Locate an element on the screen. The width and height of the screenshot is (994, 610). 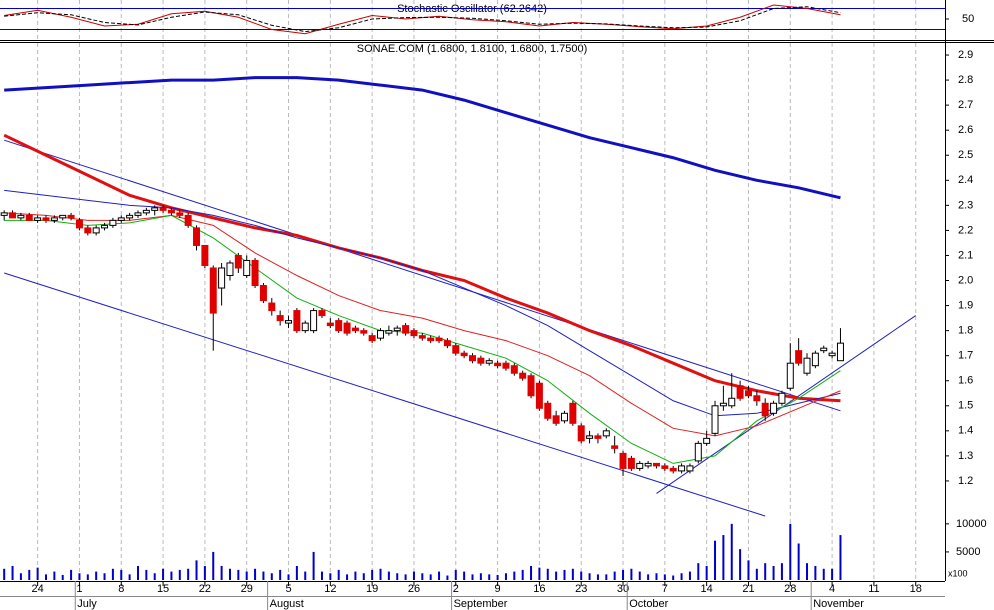
x-tick-label: 18 is located at coordinates (916, 589).